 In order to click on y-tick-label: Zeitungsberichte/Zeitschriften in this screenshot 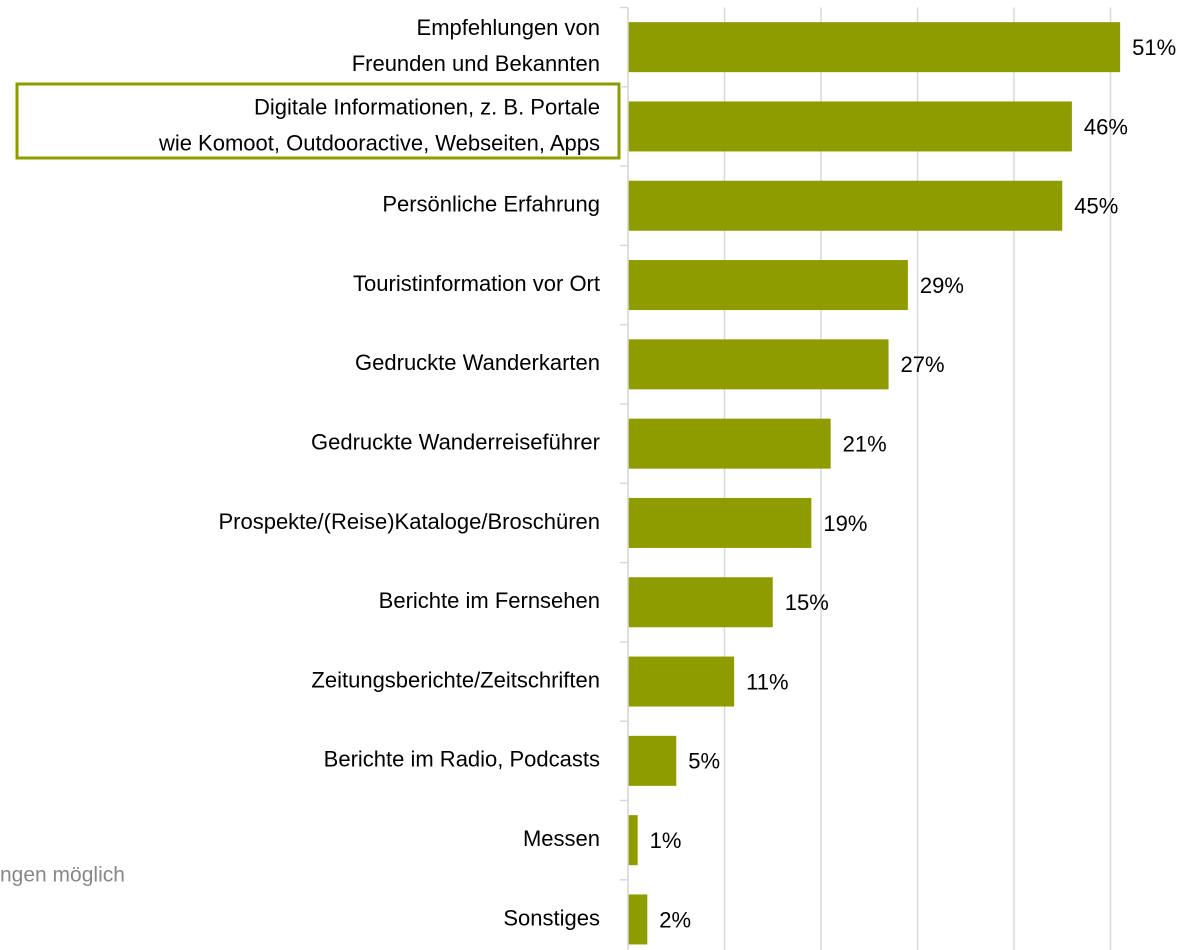, I will do `click(455, 679)`.